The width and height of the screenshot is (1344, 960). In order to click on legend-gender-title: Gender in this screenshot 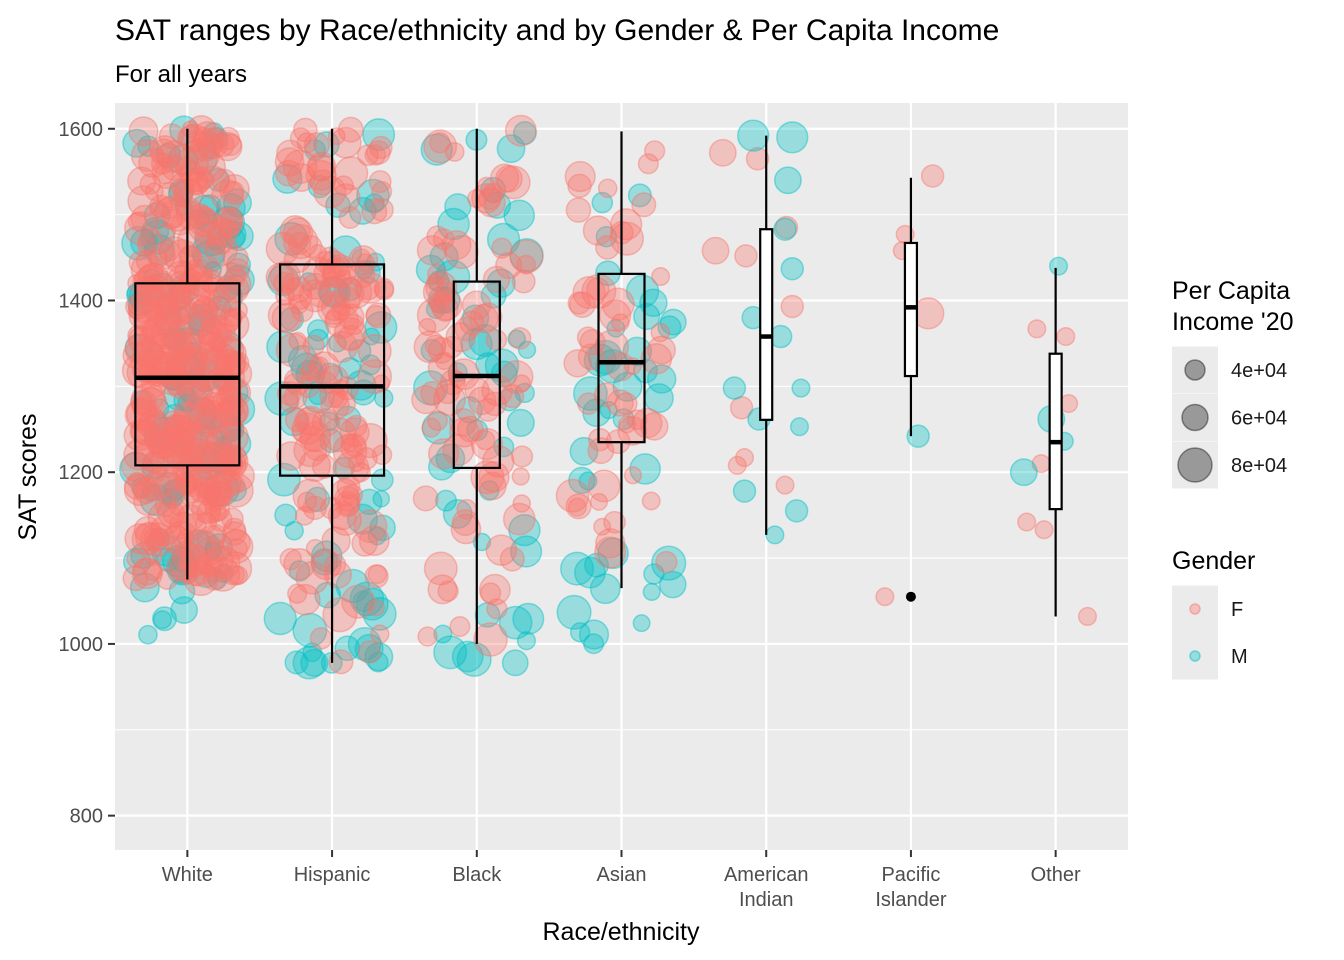, I will do `click(1213, 561)`.